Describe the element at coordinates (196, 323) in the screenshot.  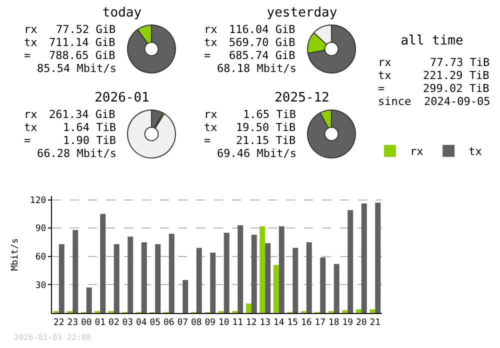
I see `x-tick-label: 08` at that location.